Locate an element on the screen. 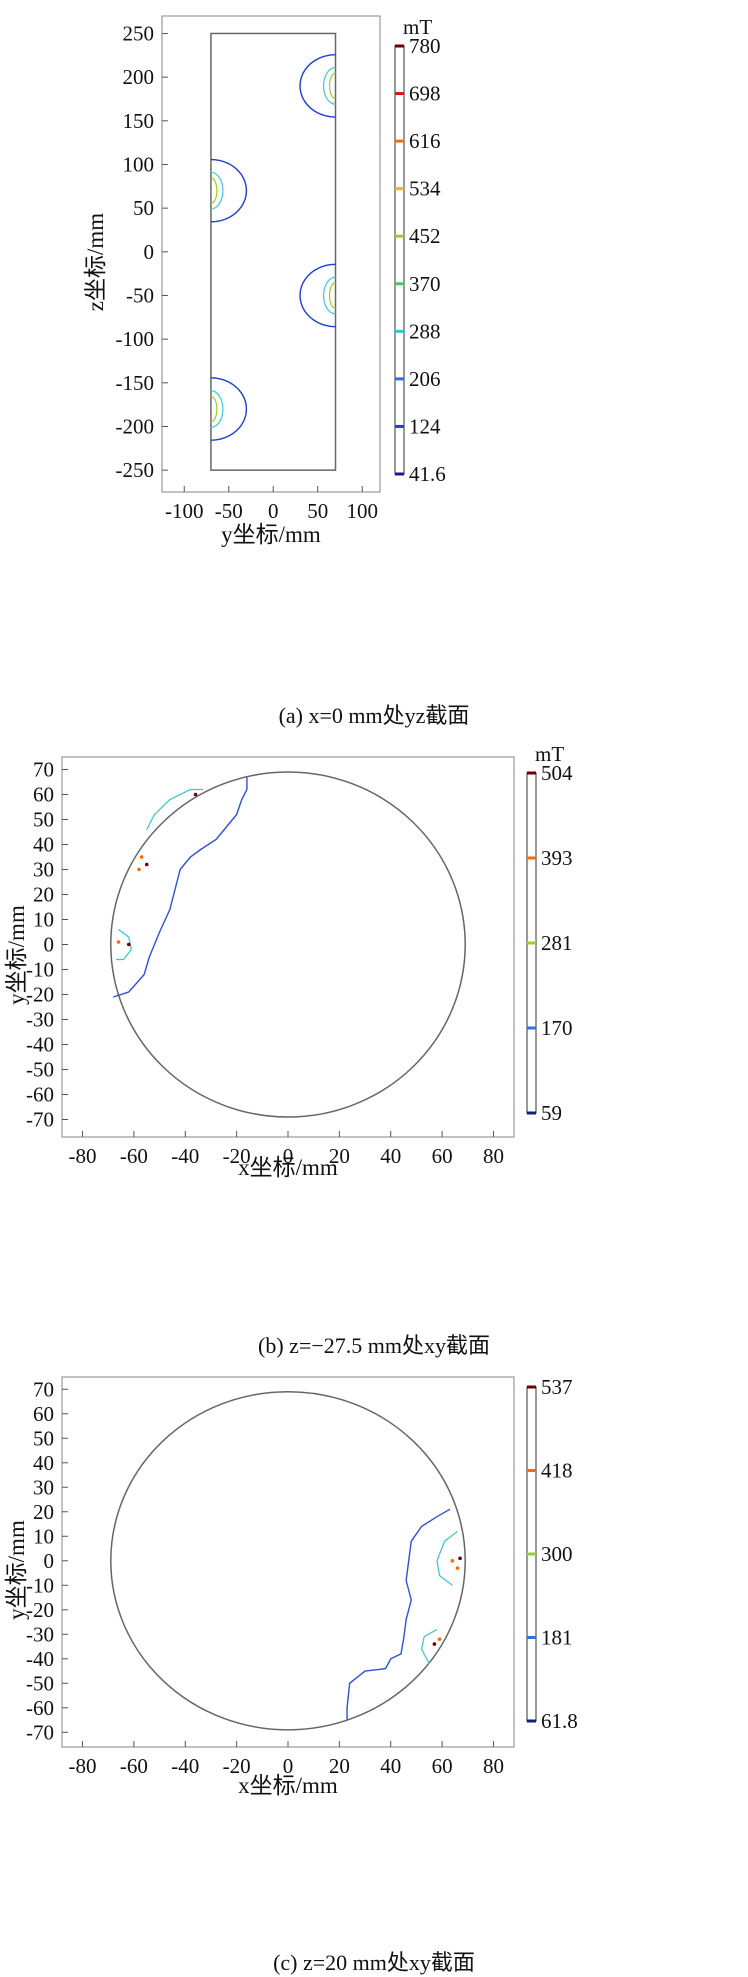 The image size is (748, 1977). chart-c-x-tick-label: 80 is located at coordinates (493, 1766).